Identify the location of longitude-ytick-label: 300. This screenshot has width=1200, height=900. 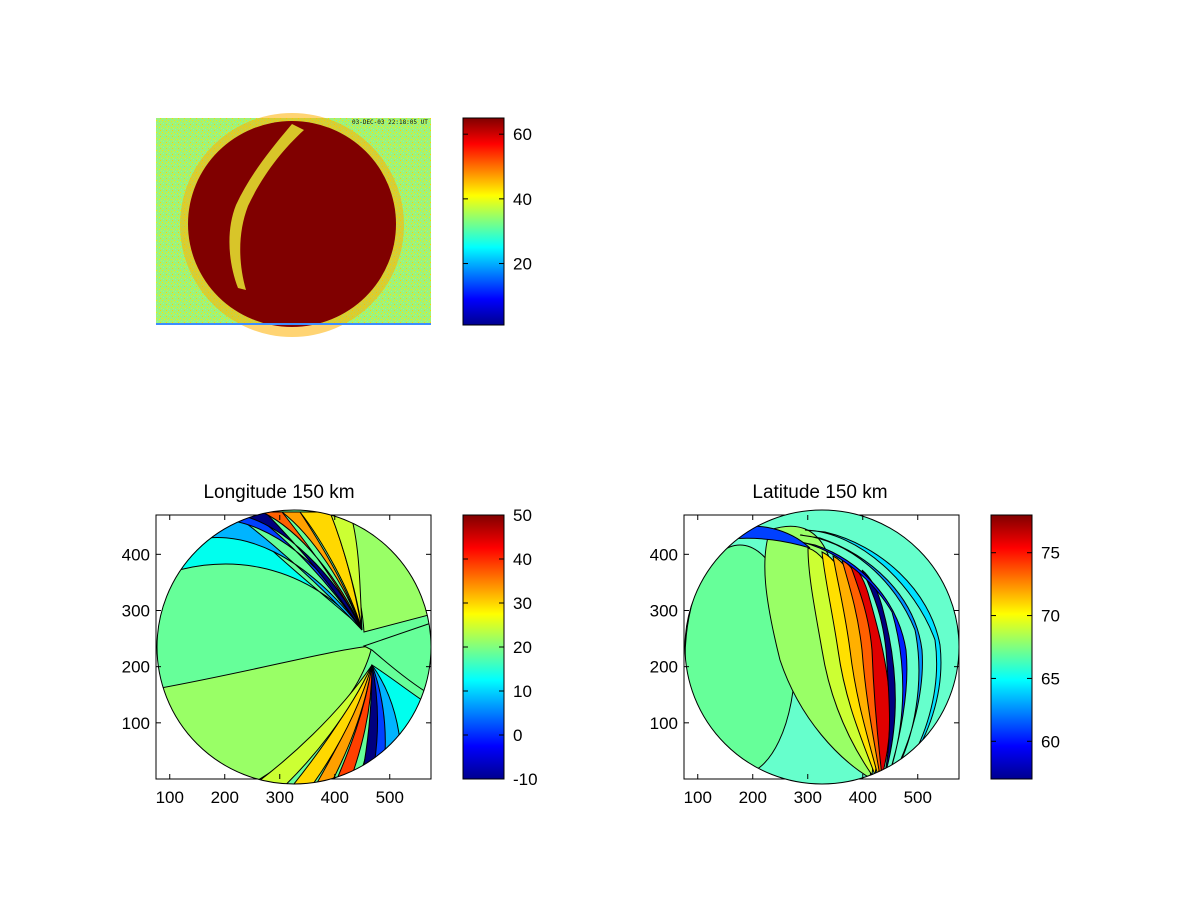
(136, 610).